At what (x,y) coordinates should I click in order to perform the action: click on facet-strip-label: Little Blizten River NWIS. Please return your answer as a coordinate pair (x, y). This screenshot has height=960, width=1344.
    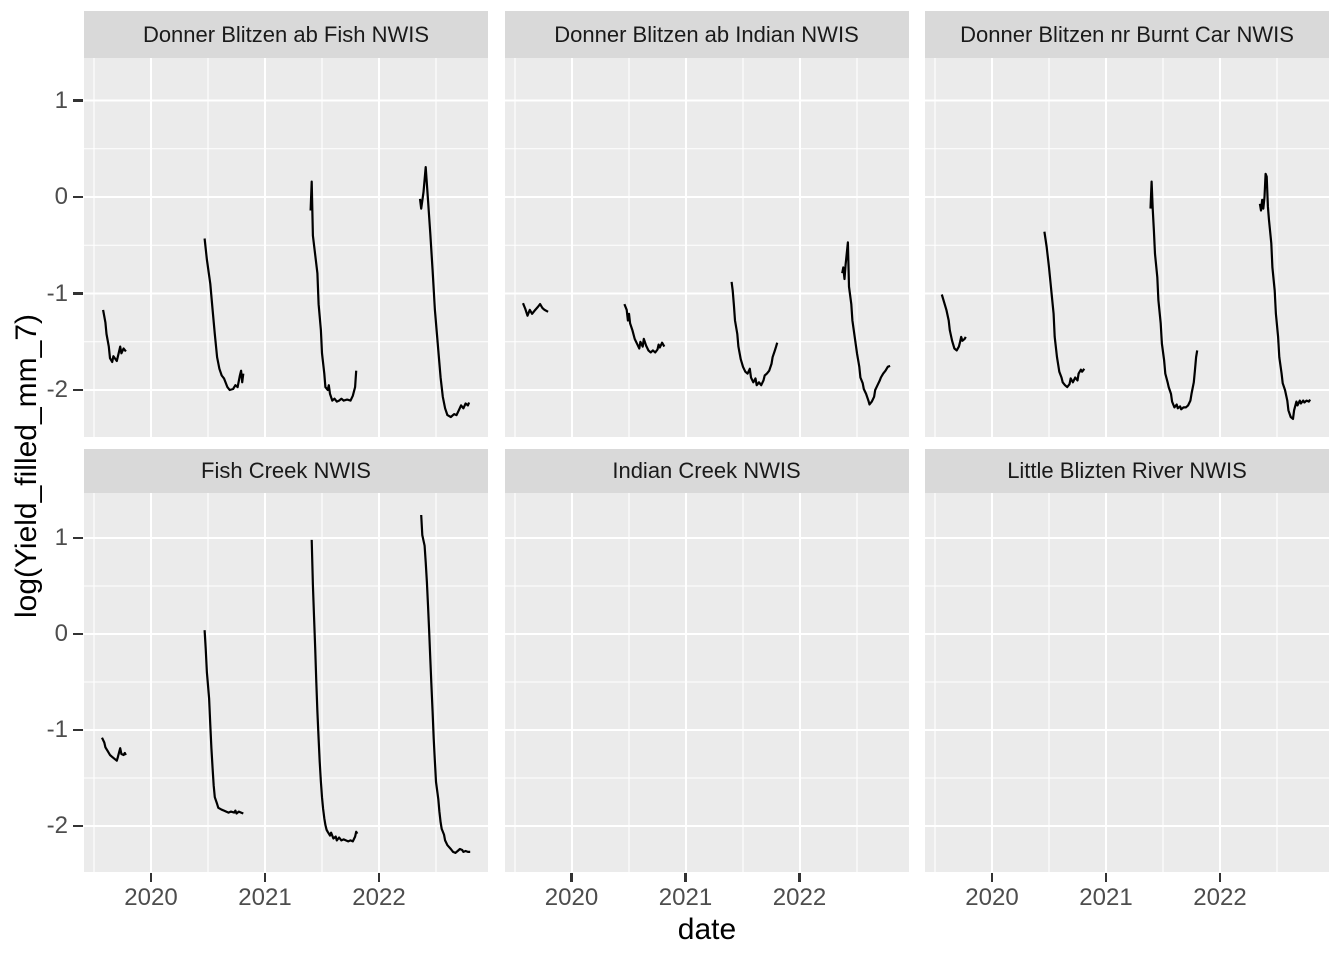
    Looking at the image, I should click on (1127, 470).